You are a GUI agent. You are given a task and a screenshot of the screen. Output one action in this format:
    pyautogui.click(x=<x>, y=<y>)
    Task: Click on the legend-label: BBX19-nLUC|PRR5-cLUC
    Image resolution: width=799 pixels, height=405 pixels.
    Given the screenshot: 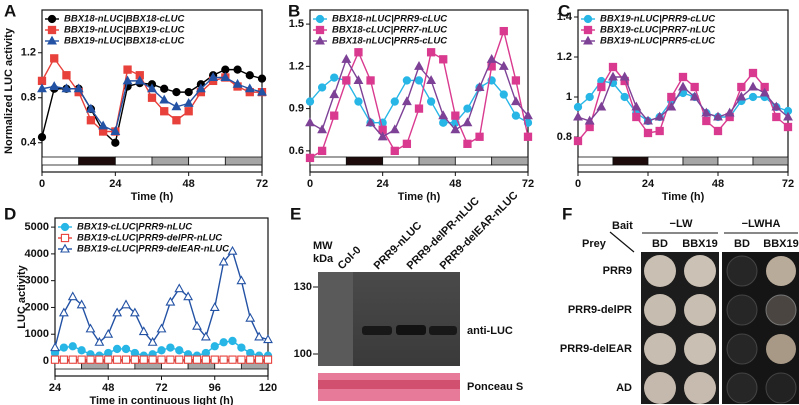 What is the action you would take?
    pyautogui.click(x=657, y=41)
    